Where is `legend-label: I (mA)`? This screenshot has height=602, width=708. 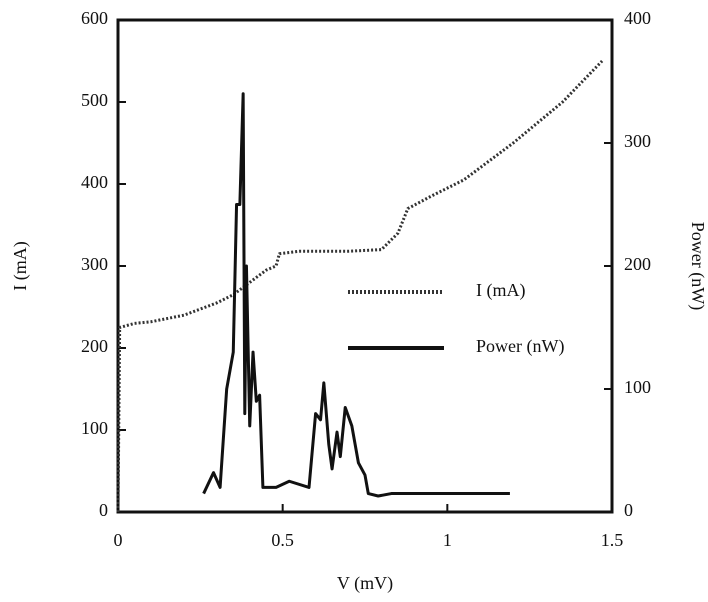
legend-label: I (mA) is located at coordinates (500, 290).